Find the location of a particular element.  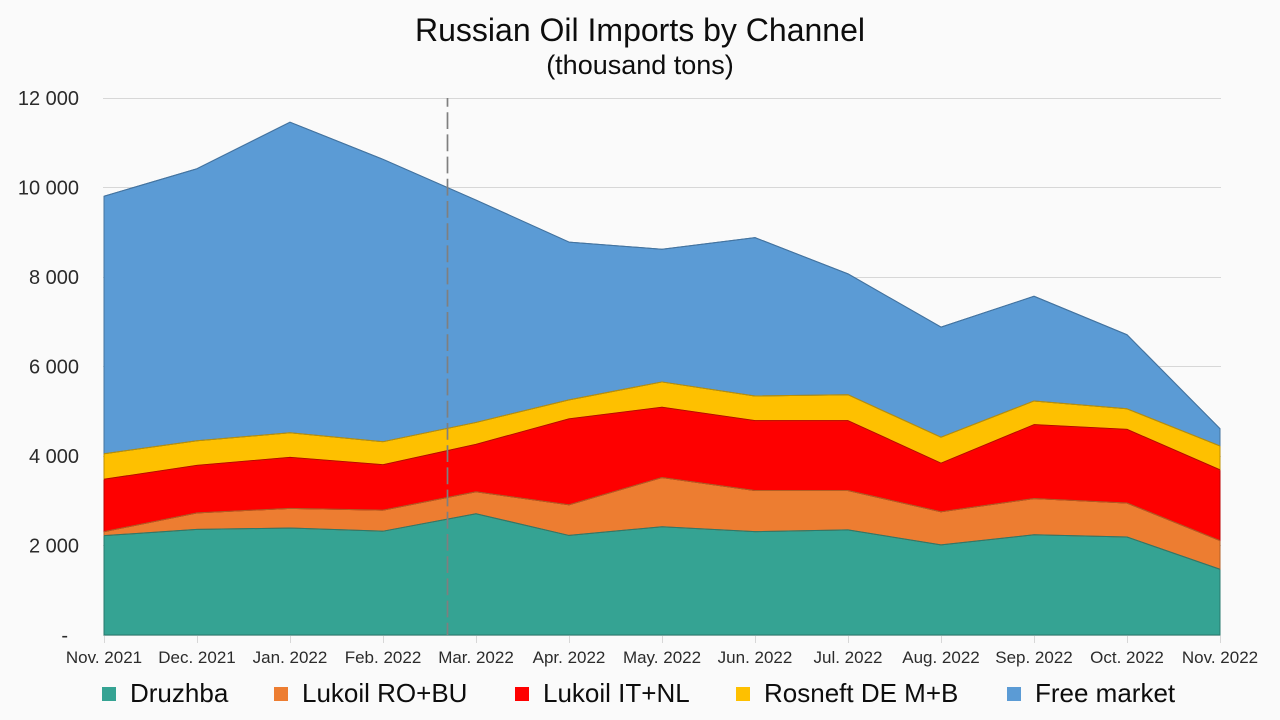

svg-text: 2 000 is located at coordinates (54, 547).